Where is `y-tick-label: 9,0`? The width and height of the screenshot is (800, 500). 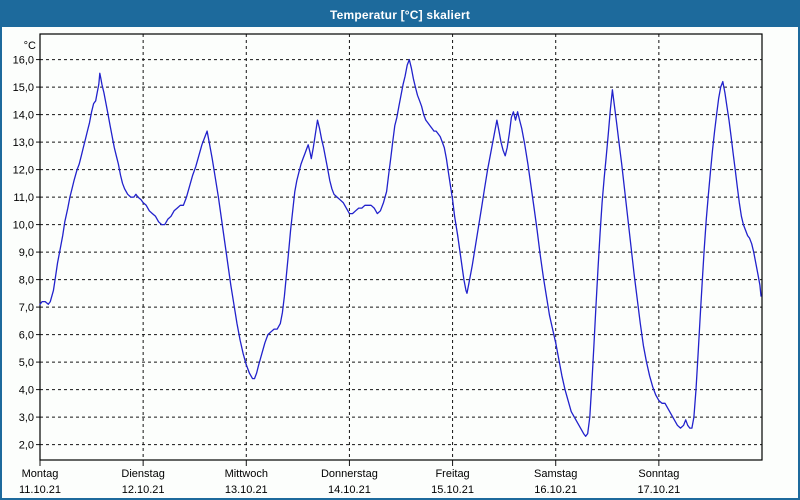
y-tick-label: 9,0 is located at coordinates (26, 253).